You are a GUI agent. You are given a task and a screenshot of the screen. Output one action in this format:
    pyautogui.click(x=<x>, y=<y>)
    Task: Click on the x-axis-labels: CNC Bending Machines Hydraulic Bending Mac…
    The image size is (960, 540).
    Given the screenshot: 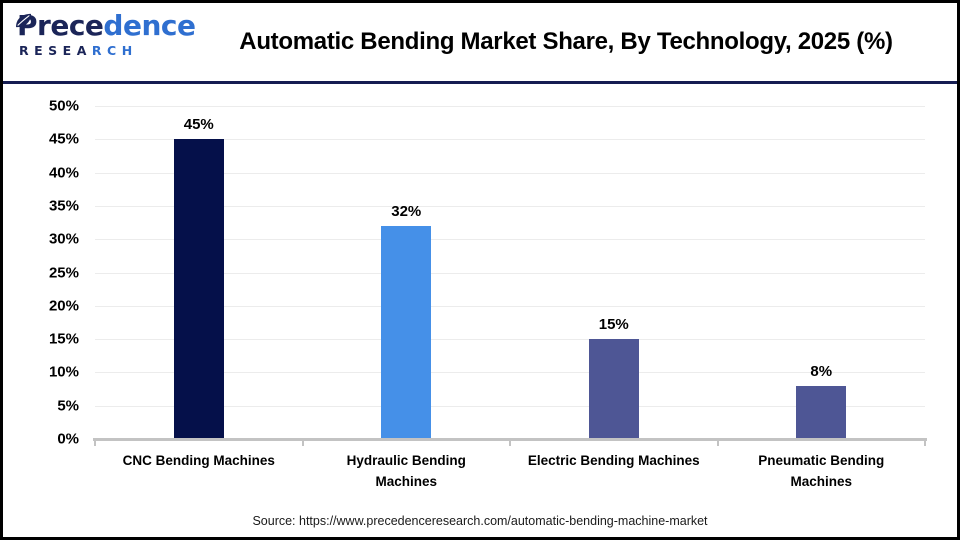 What is the action you would take?
    pyautogui.click(x=510, y=472)
    